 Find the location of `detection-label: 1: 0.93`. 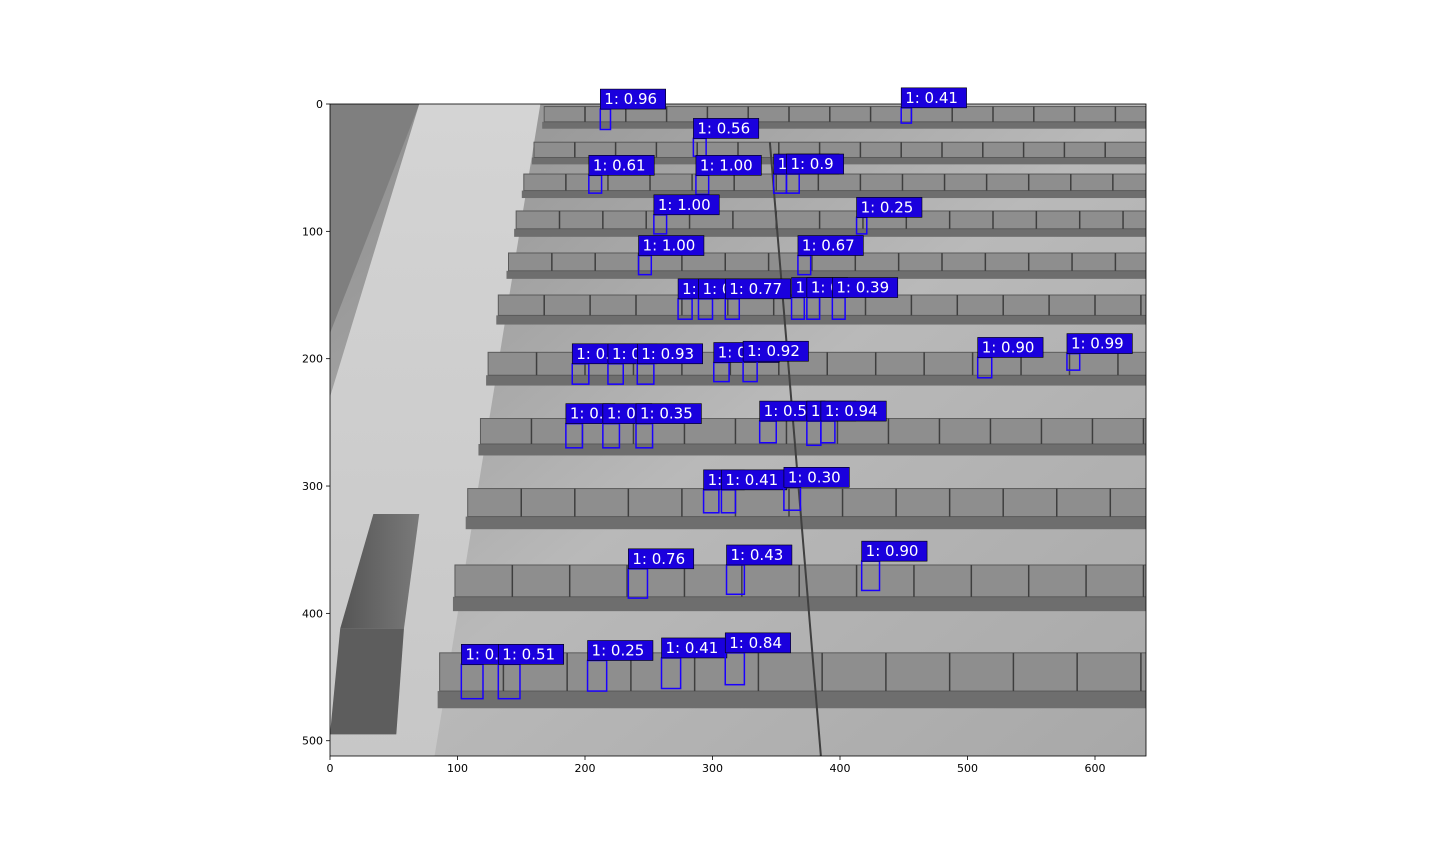

detection-label: 1: 0.93 is located at coordinates (667, 354).